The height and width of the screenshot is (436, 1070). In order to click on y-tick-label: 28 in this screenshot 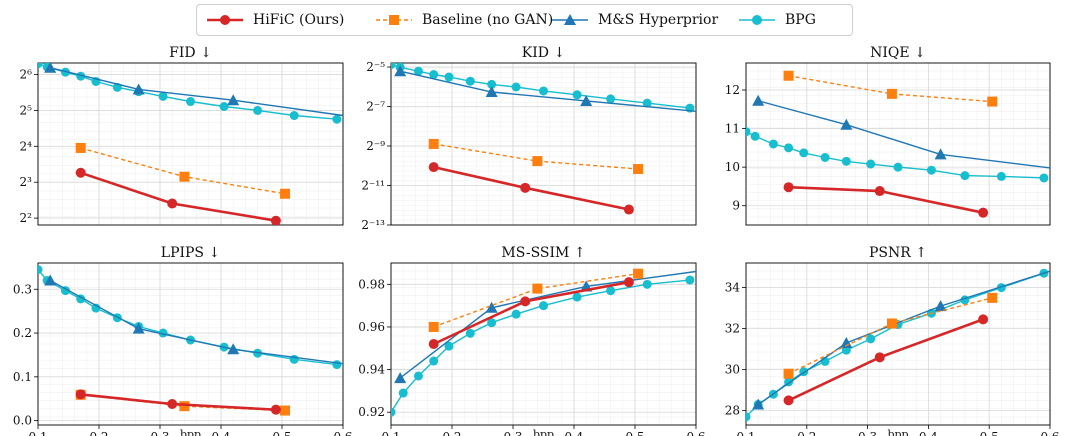, I will do `click(732, 411)`.